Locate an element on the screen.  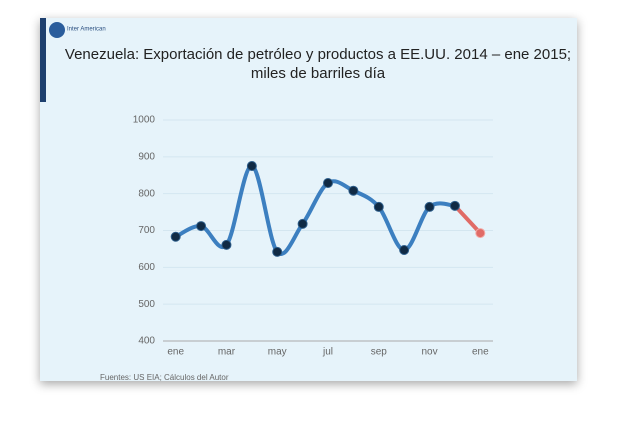
y-tick-label: 700 is located at coordinates (146, 230).